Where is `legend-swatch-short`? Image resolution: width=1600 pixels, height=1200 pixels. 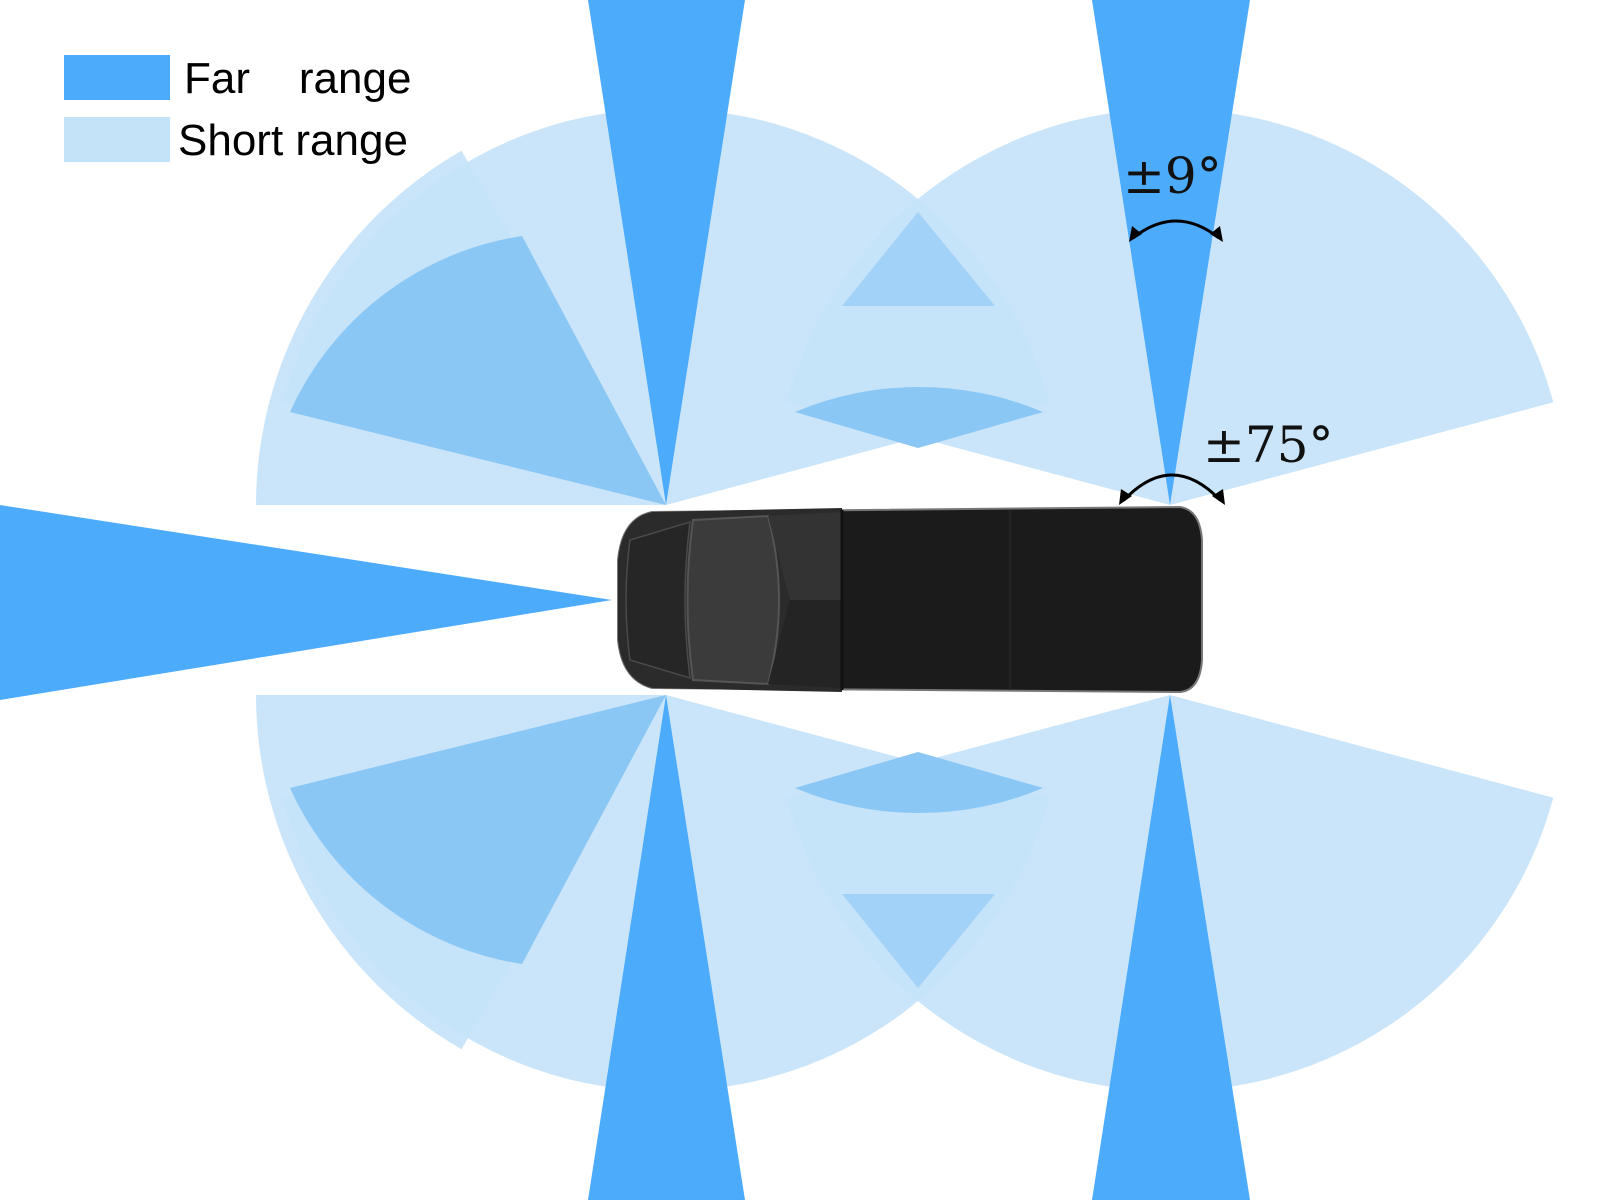 legend-swatch-short is located at coordinates (117, 139).